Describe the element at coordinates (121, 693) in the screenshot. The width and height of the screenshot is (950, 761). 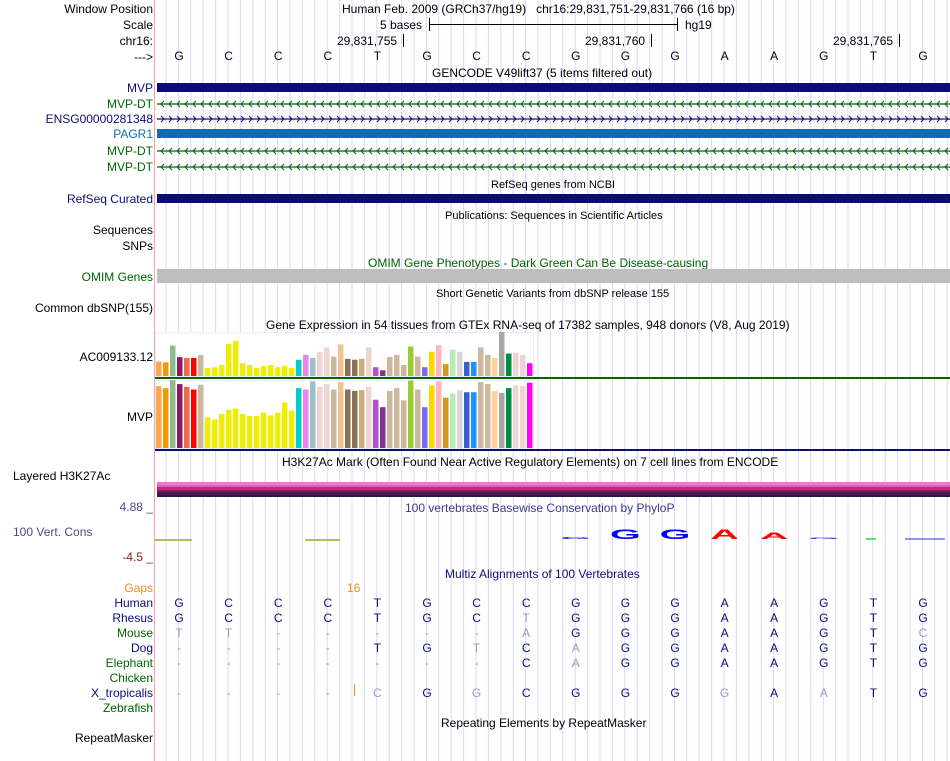
I see `species-label: X_tropicalis` at that location.